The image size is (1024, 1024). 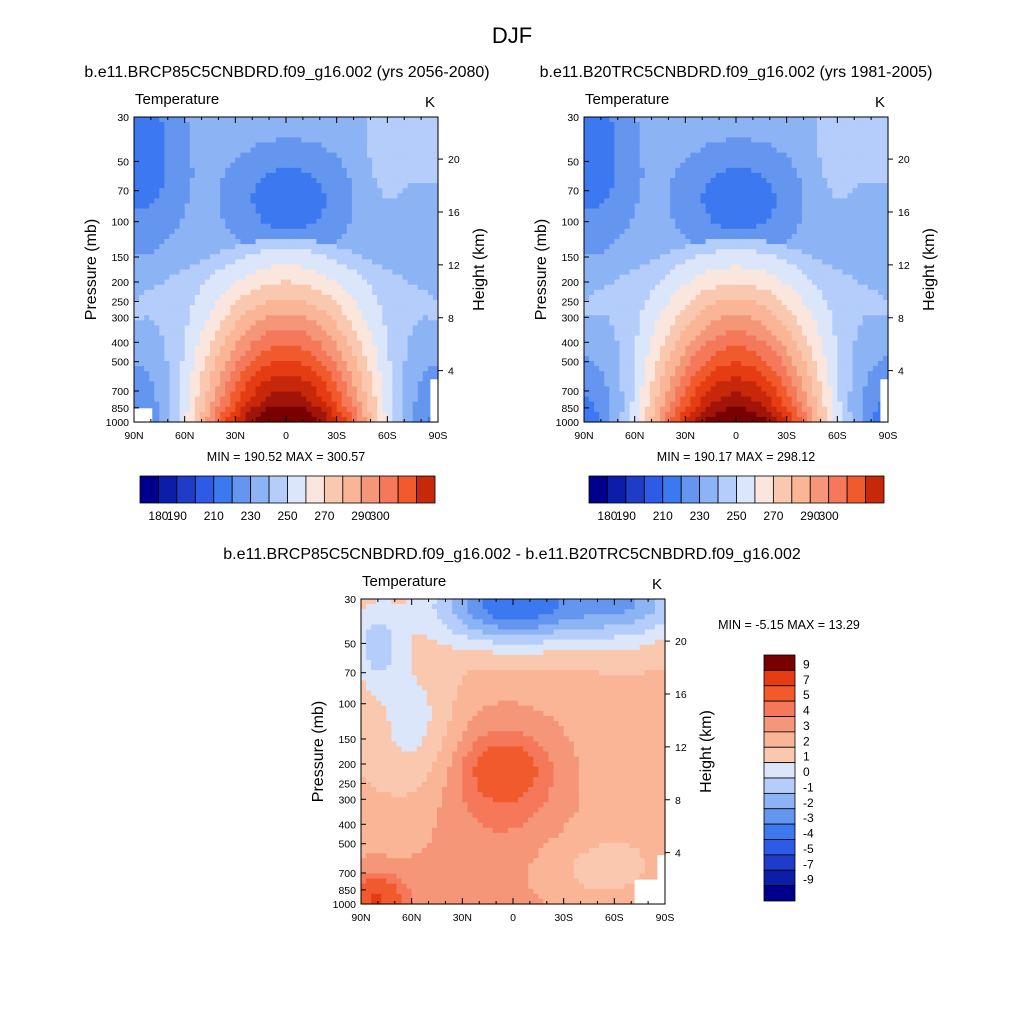 What do you see at coordinates (143, 415) in the screenshot?
I see `panel1-mask` at bounding box center [143, 415].